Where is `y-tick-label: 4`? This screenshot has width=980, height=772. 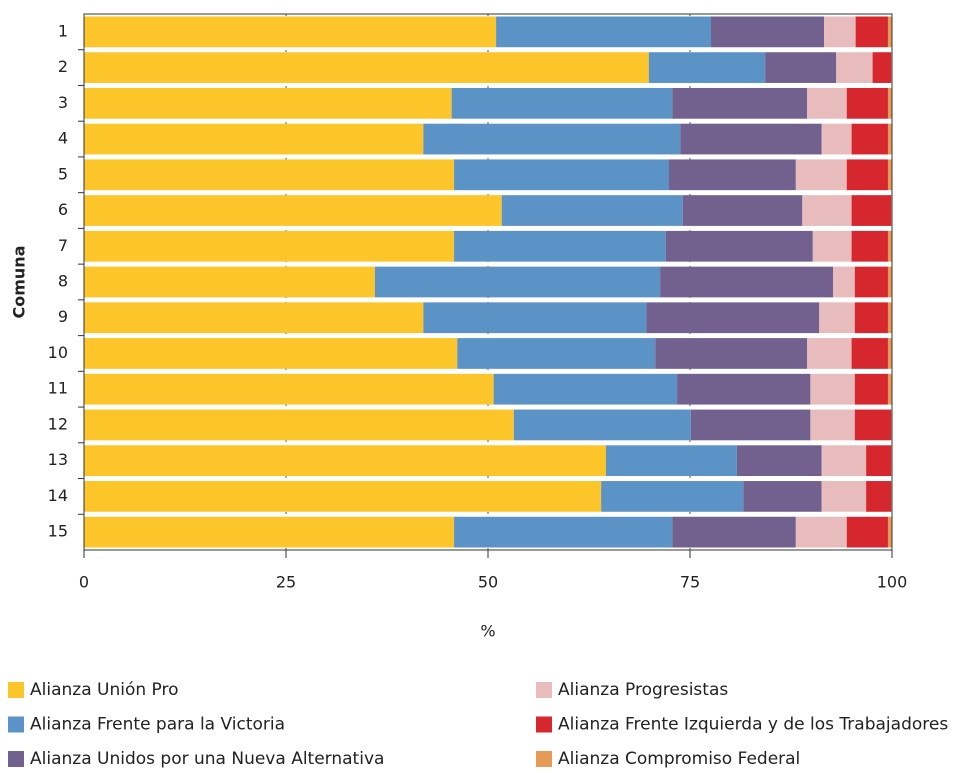
y-tick-label: 4 is located at coordinates (63, 138).